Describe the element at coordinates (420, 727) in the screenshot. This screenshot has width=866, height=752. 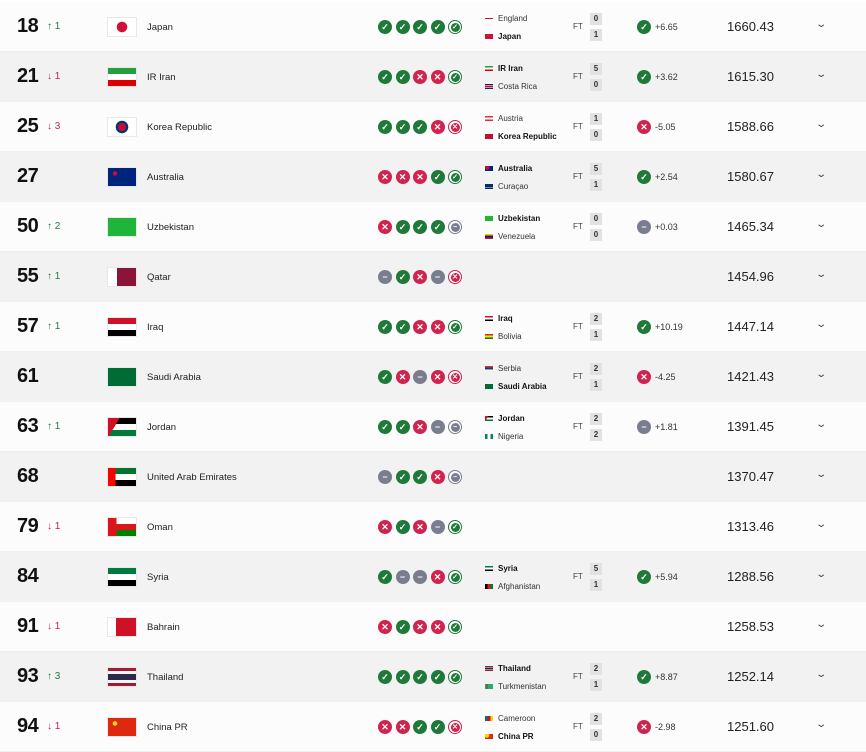
I see `recent-form: ✕ ✕ ✓ ✓ ✕` at that location.